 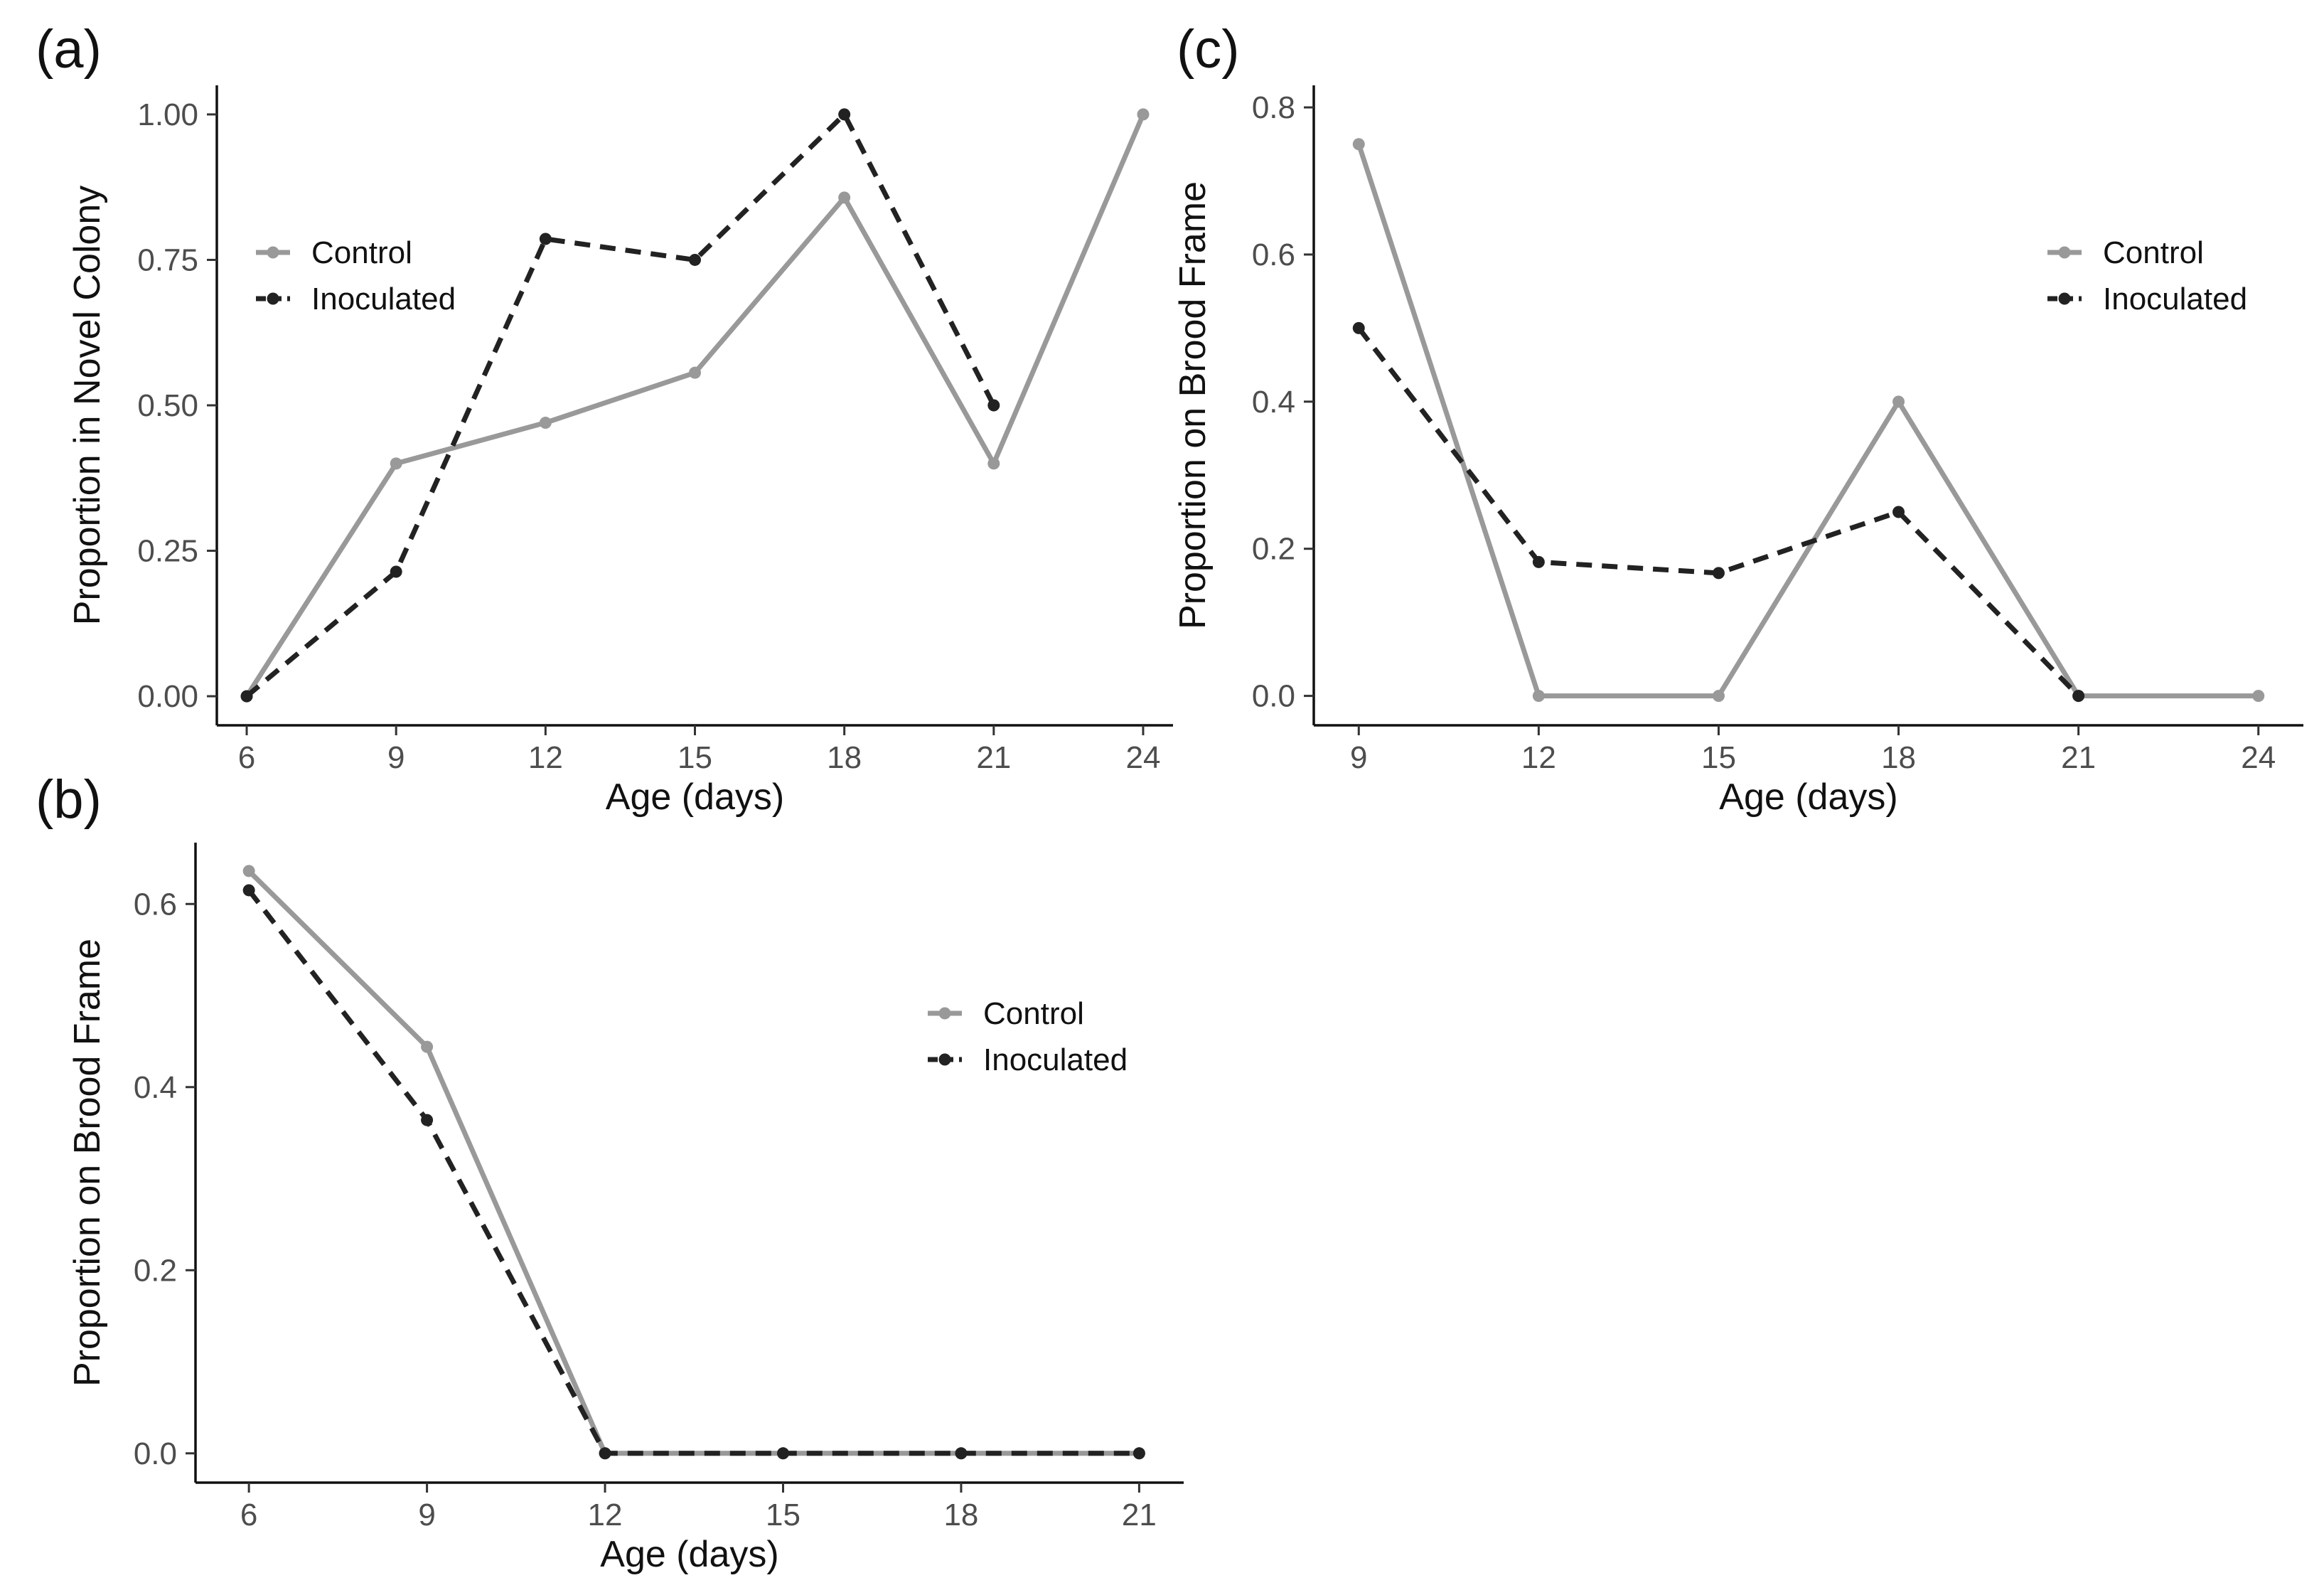 I want to click on y-tick-label: 1.00, so click(x=167, y=114).